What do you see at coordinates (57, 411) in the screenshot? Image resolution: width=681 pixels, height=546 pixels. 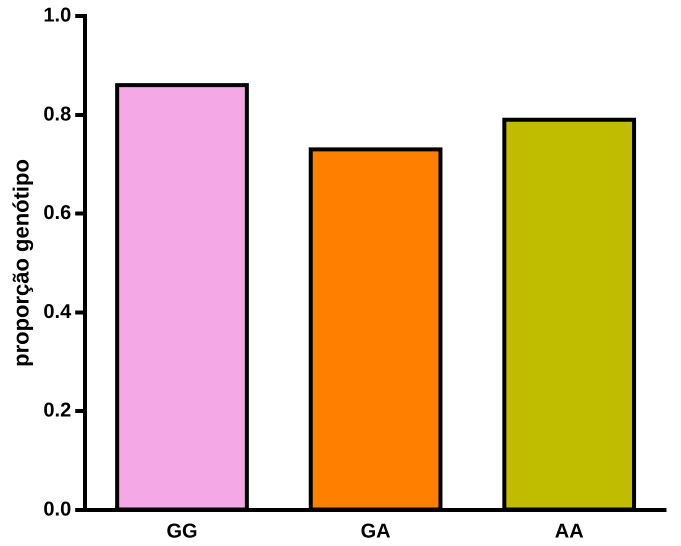 I see `y-tick-label: 0.2` at bounding box center [57, 411].